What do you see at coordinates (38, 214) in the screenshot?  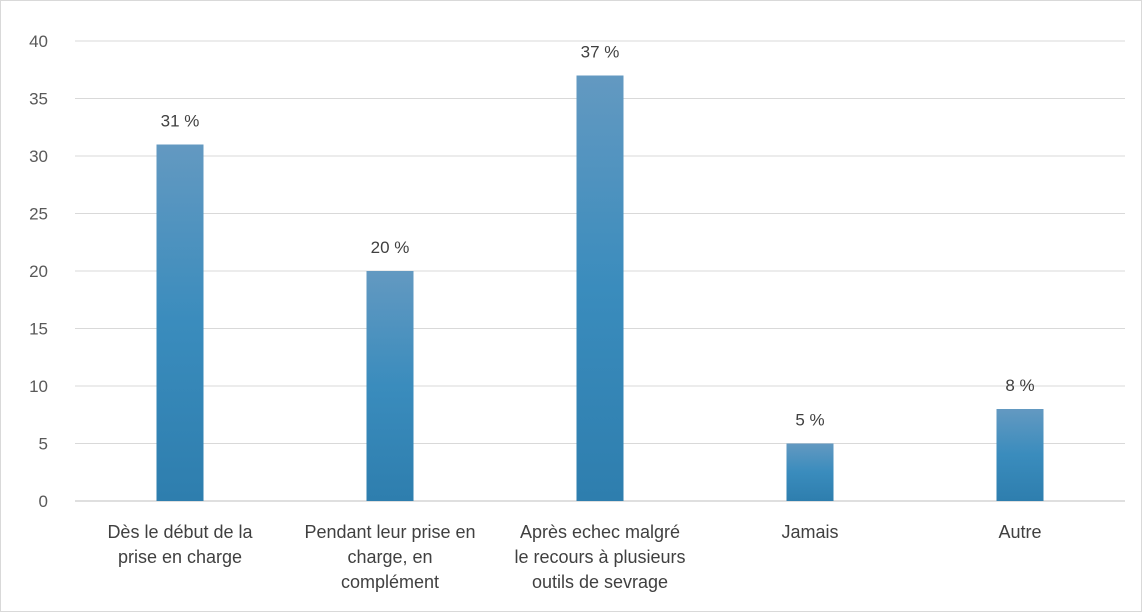 I see `y-tick-label-25: 25` at bounding box center [38, 214].